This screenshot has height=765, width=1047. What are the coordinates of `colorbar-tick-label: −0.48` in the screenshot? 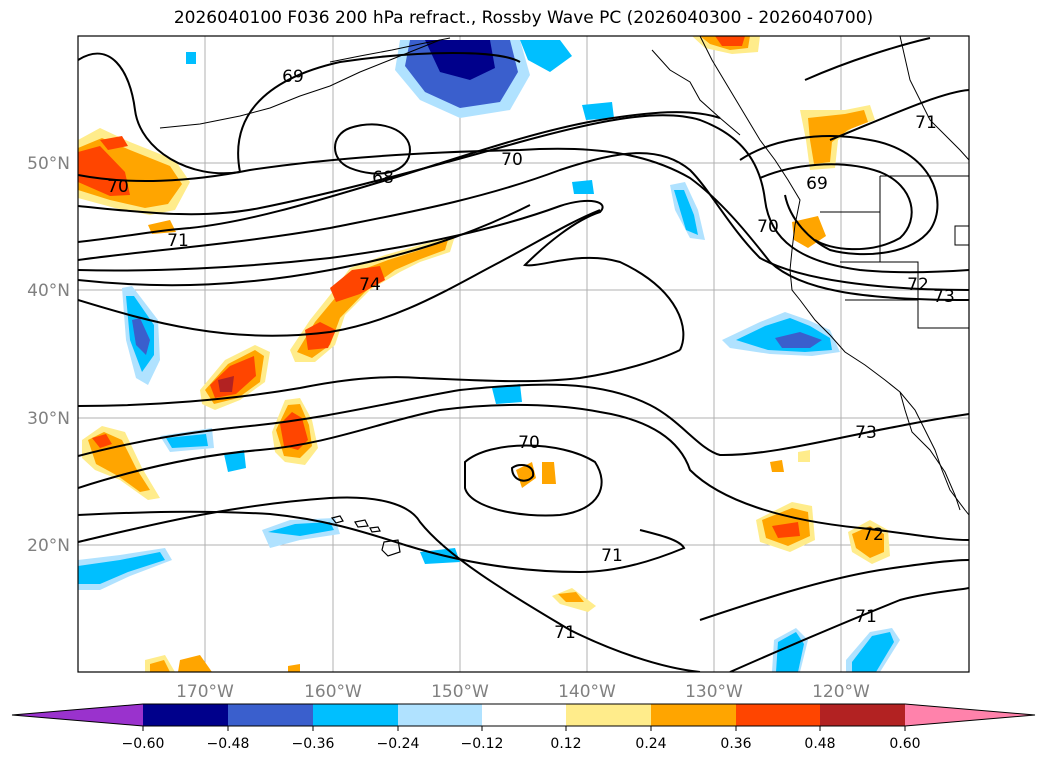 It's located at (228, 744).